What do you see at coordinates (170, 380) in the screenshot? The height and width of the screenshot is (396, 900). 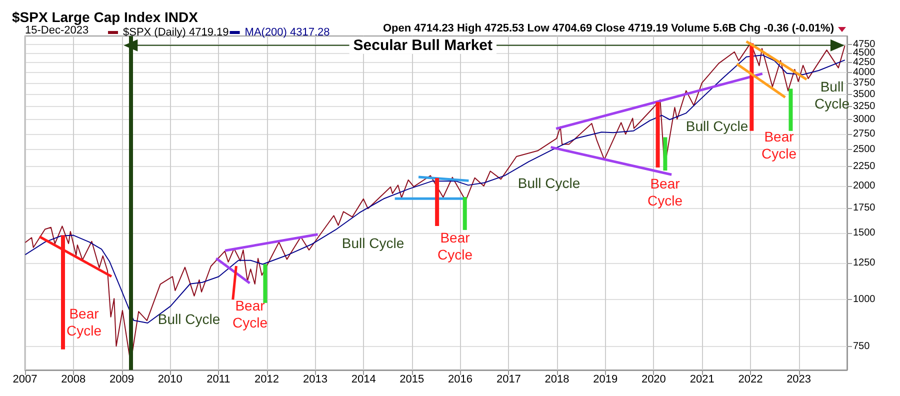 I see `x-tick-label: 2010` at bounding box center [170, 380].